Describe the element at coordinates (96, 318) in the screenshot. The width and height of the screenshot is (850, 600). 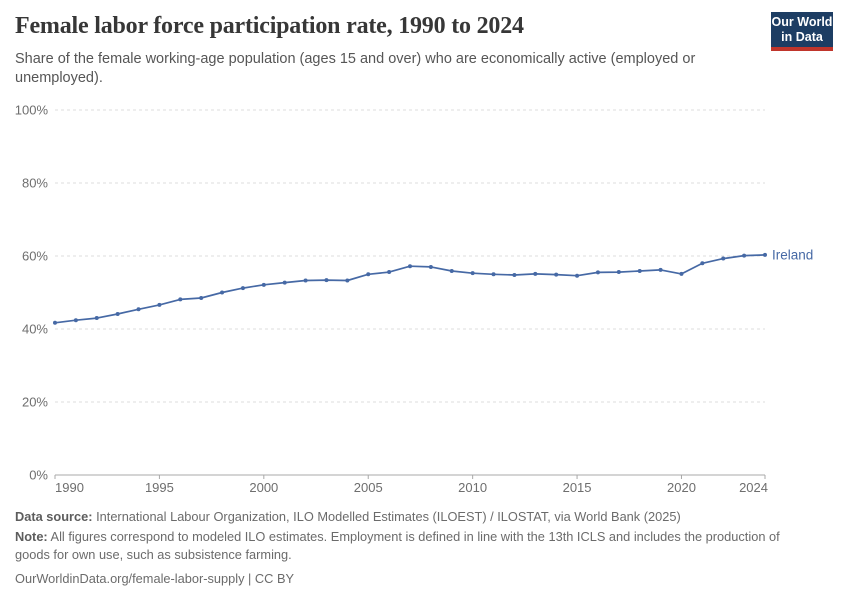
I see `data-point-1992` at that location.